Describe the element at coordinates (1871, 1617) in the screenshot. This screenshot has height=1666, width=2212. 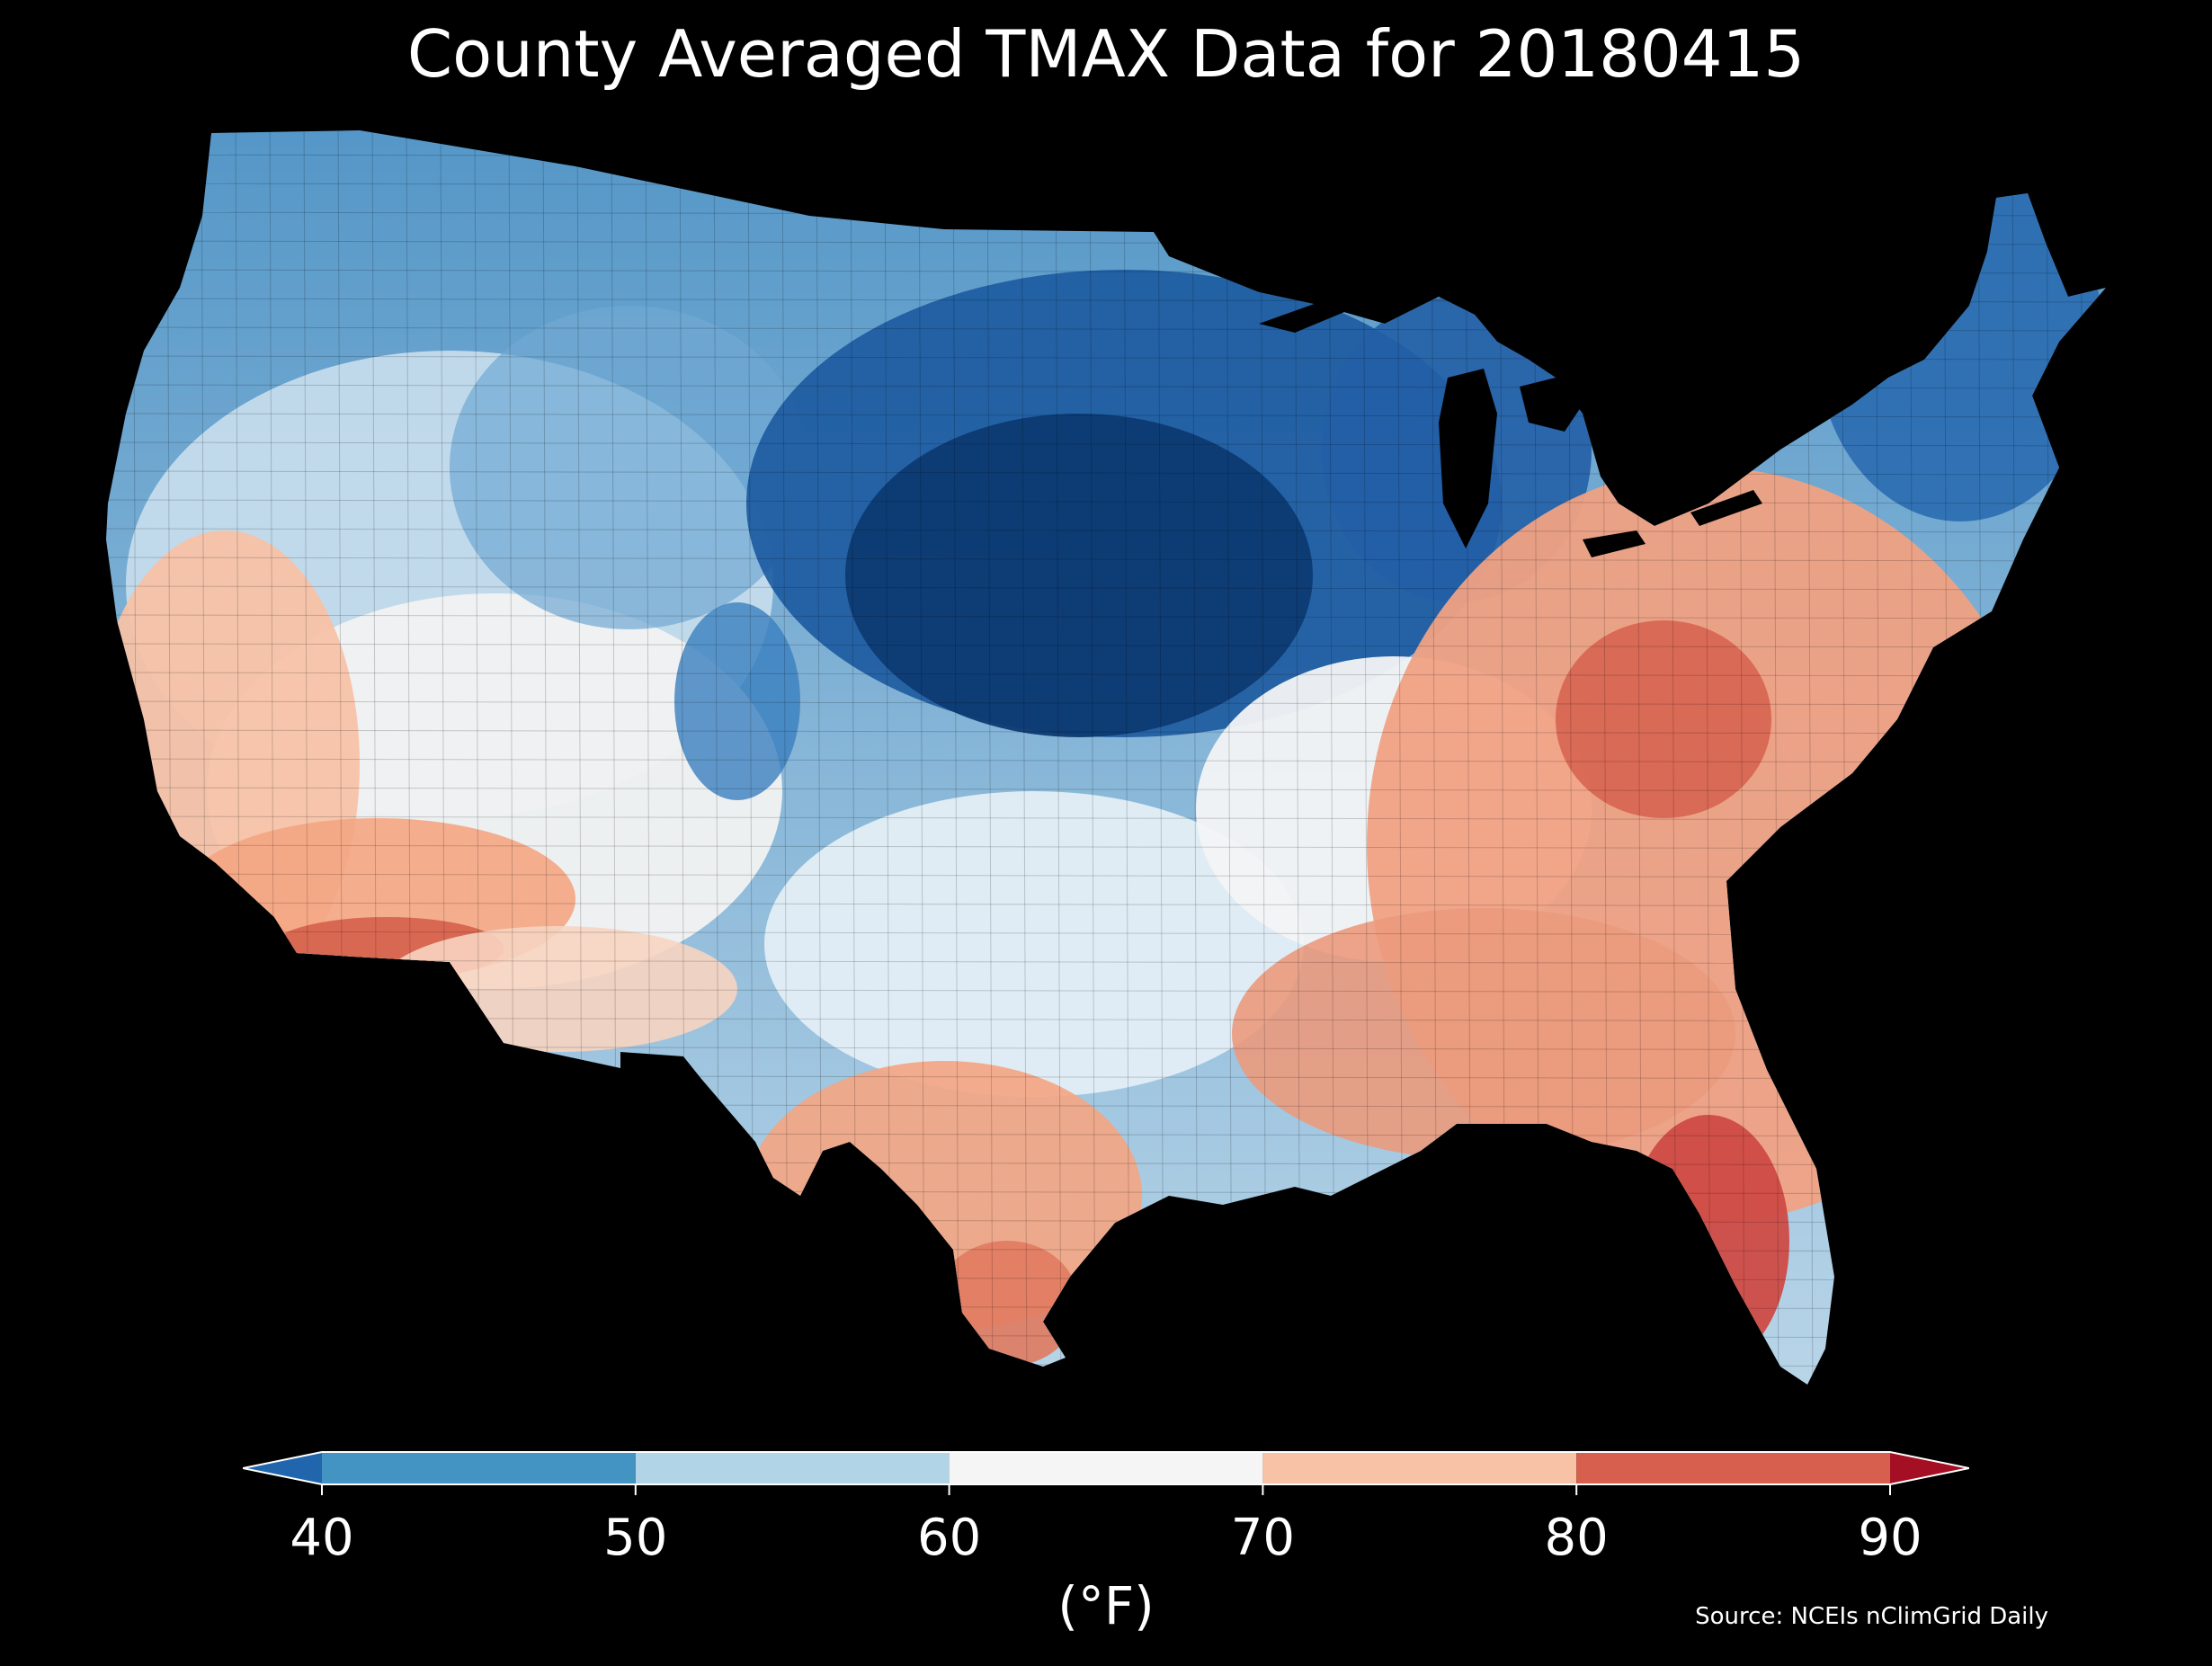
I see `source-credit: Source: NCEIs nClimGrid Daily` at that location.